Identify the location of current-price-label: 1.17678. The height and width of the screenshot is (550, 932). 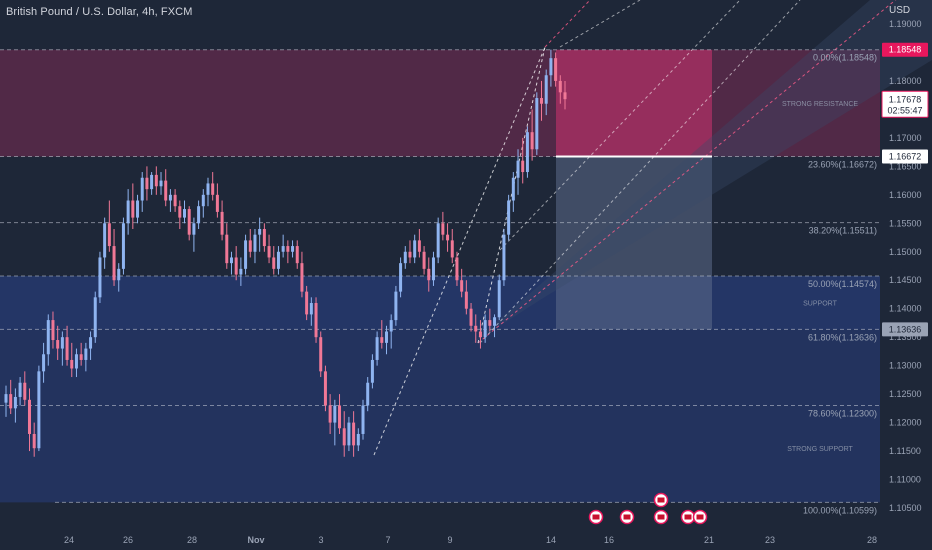
(905, 99).